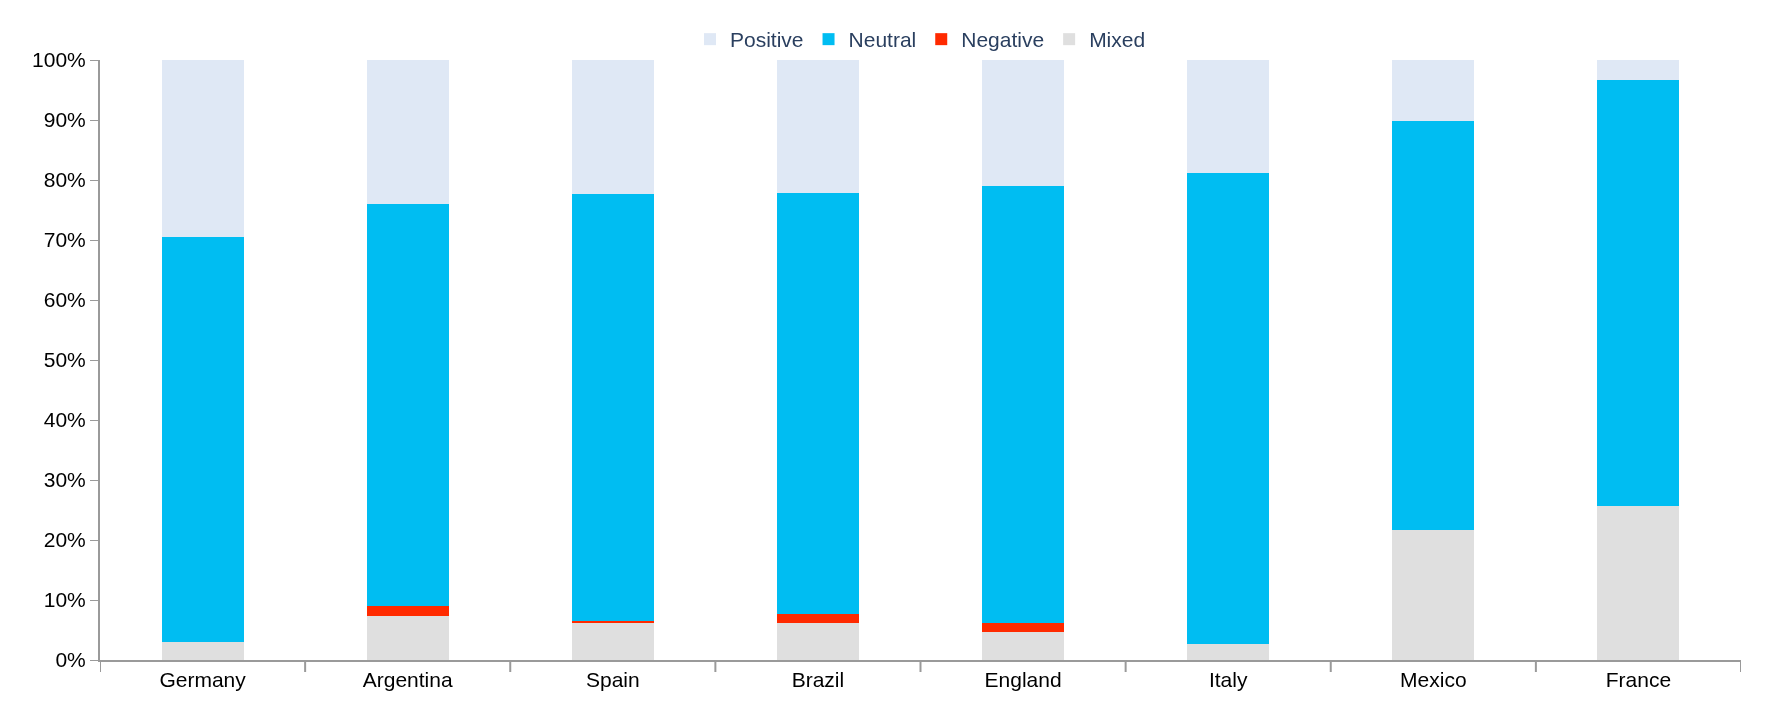 This screenshot has height=720, width=1771. I want to click on y-tick-label: 100%, so click(59, 60).